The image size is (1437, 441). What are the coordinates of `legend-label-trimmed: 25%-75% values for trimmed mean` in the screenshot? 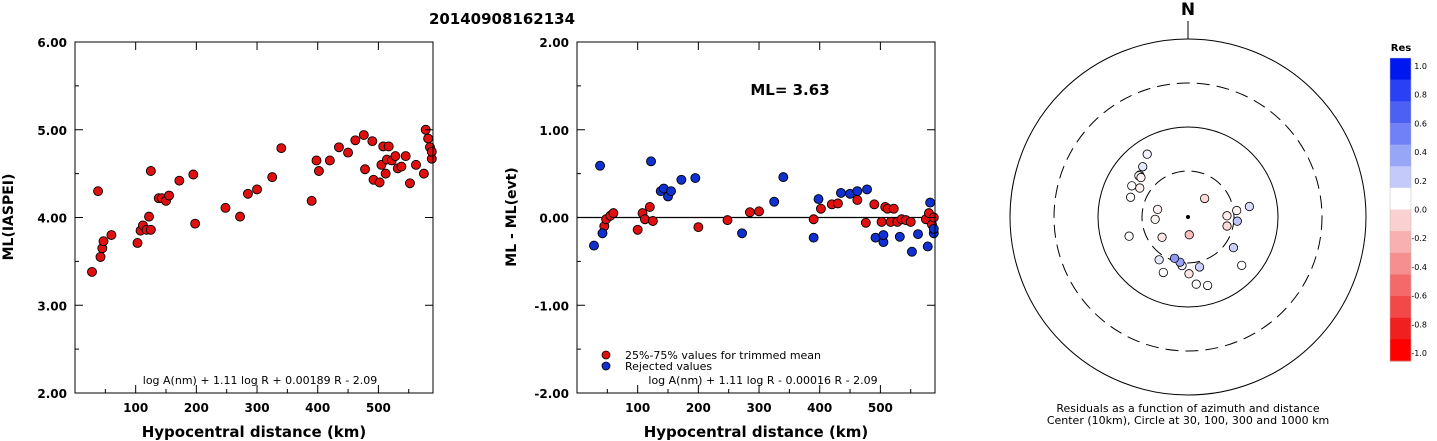 It's located at (723, 355).